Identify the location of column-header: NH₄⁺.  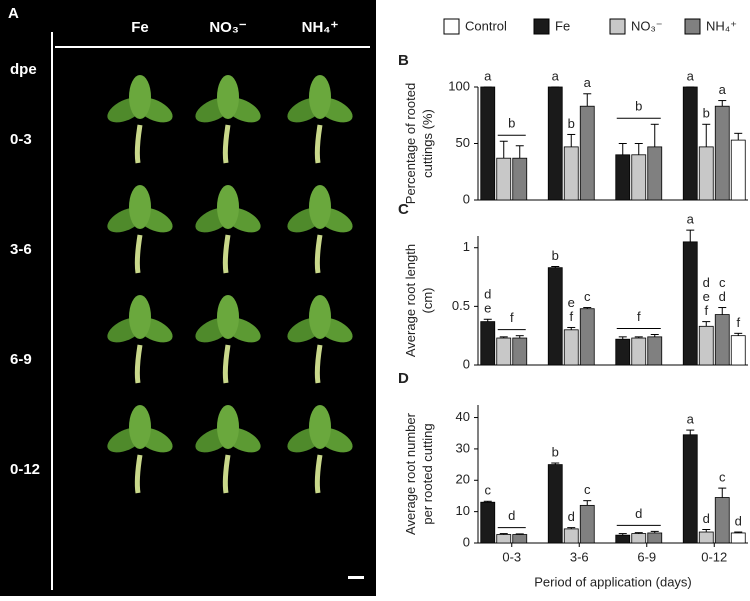
(320, 27).